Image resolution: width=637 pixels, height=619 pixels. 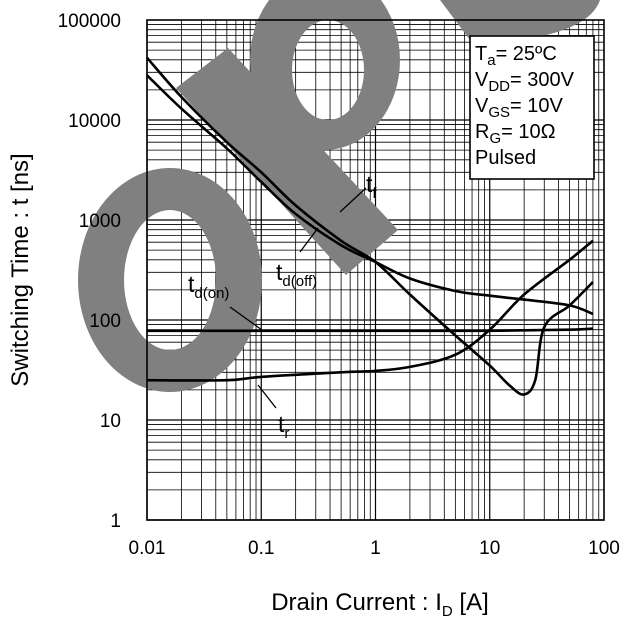 I want to click on label-tr: tr, so click(x=283, y=426).